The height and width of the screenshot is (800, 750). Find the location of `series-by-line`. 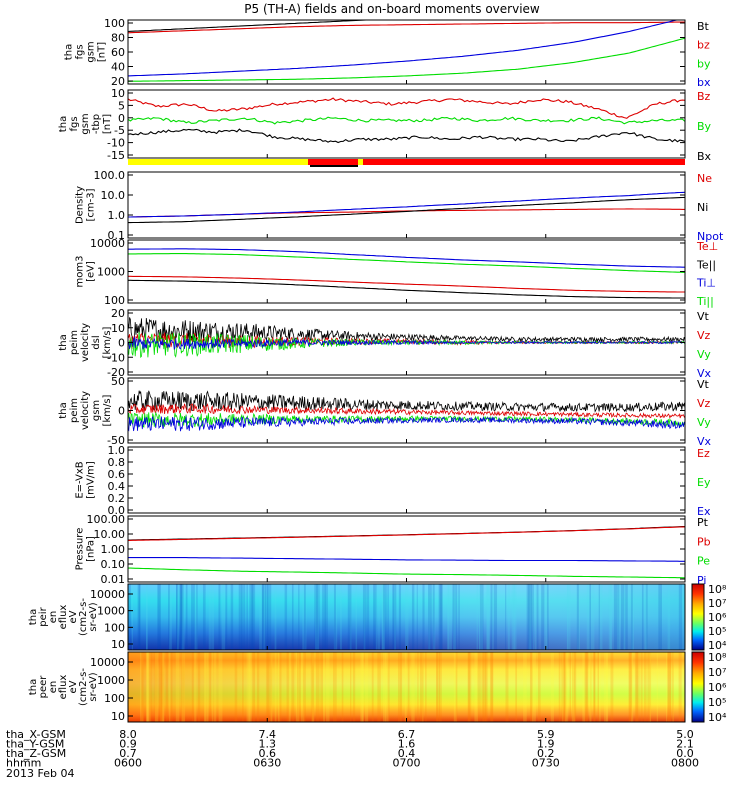

series-by-line is located at coordinates (406, 120).